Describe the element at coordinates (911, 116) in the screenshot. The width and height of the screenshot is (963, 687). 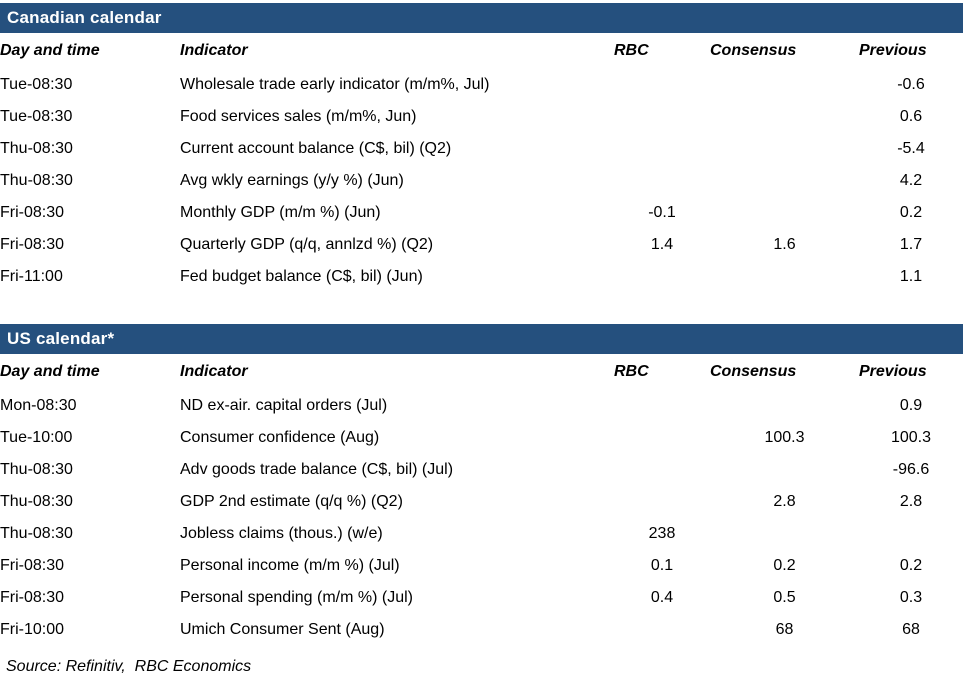
I see `cell-previous: 0.6` at that location.